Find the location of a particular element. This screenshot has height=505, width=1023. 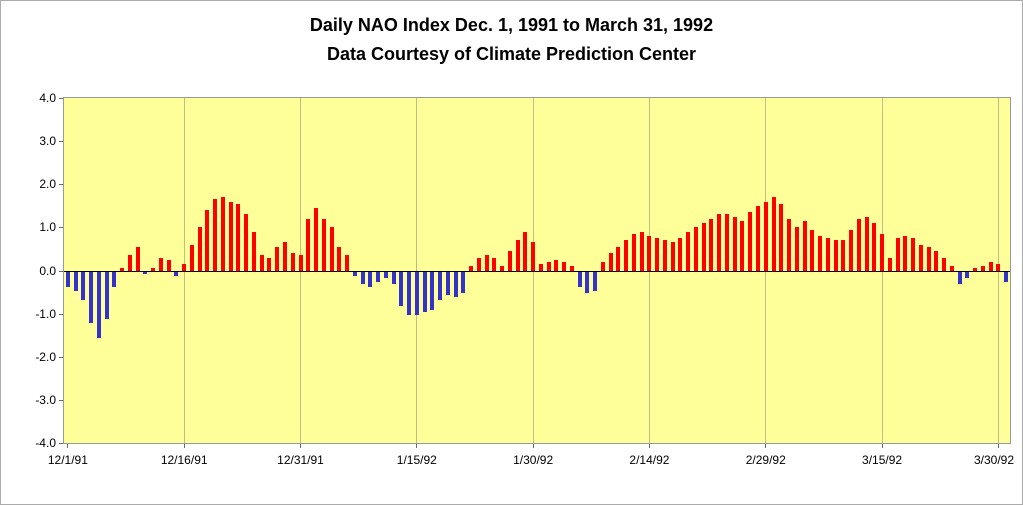

x-axis-label: 3/30/92 is located at coordinates (994, 460).